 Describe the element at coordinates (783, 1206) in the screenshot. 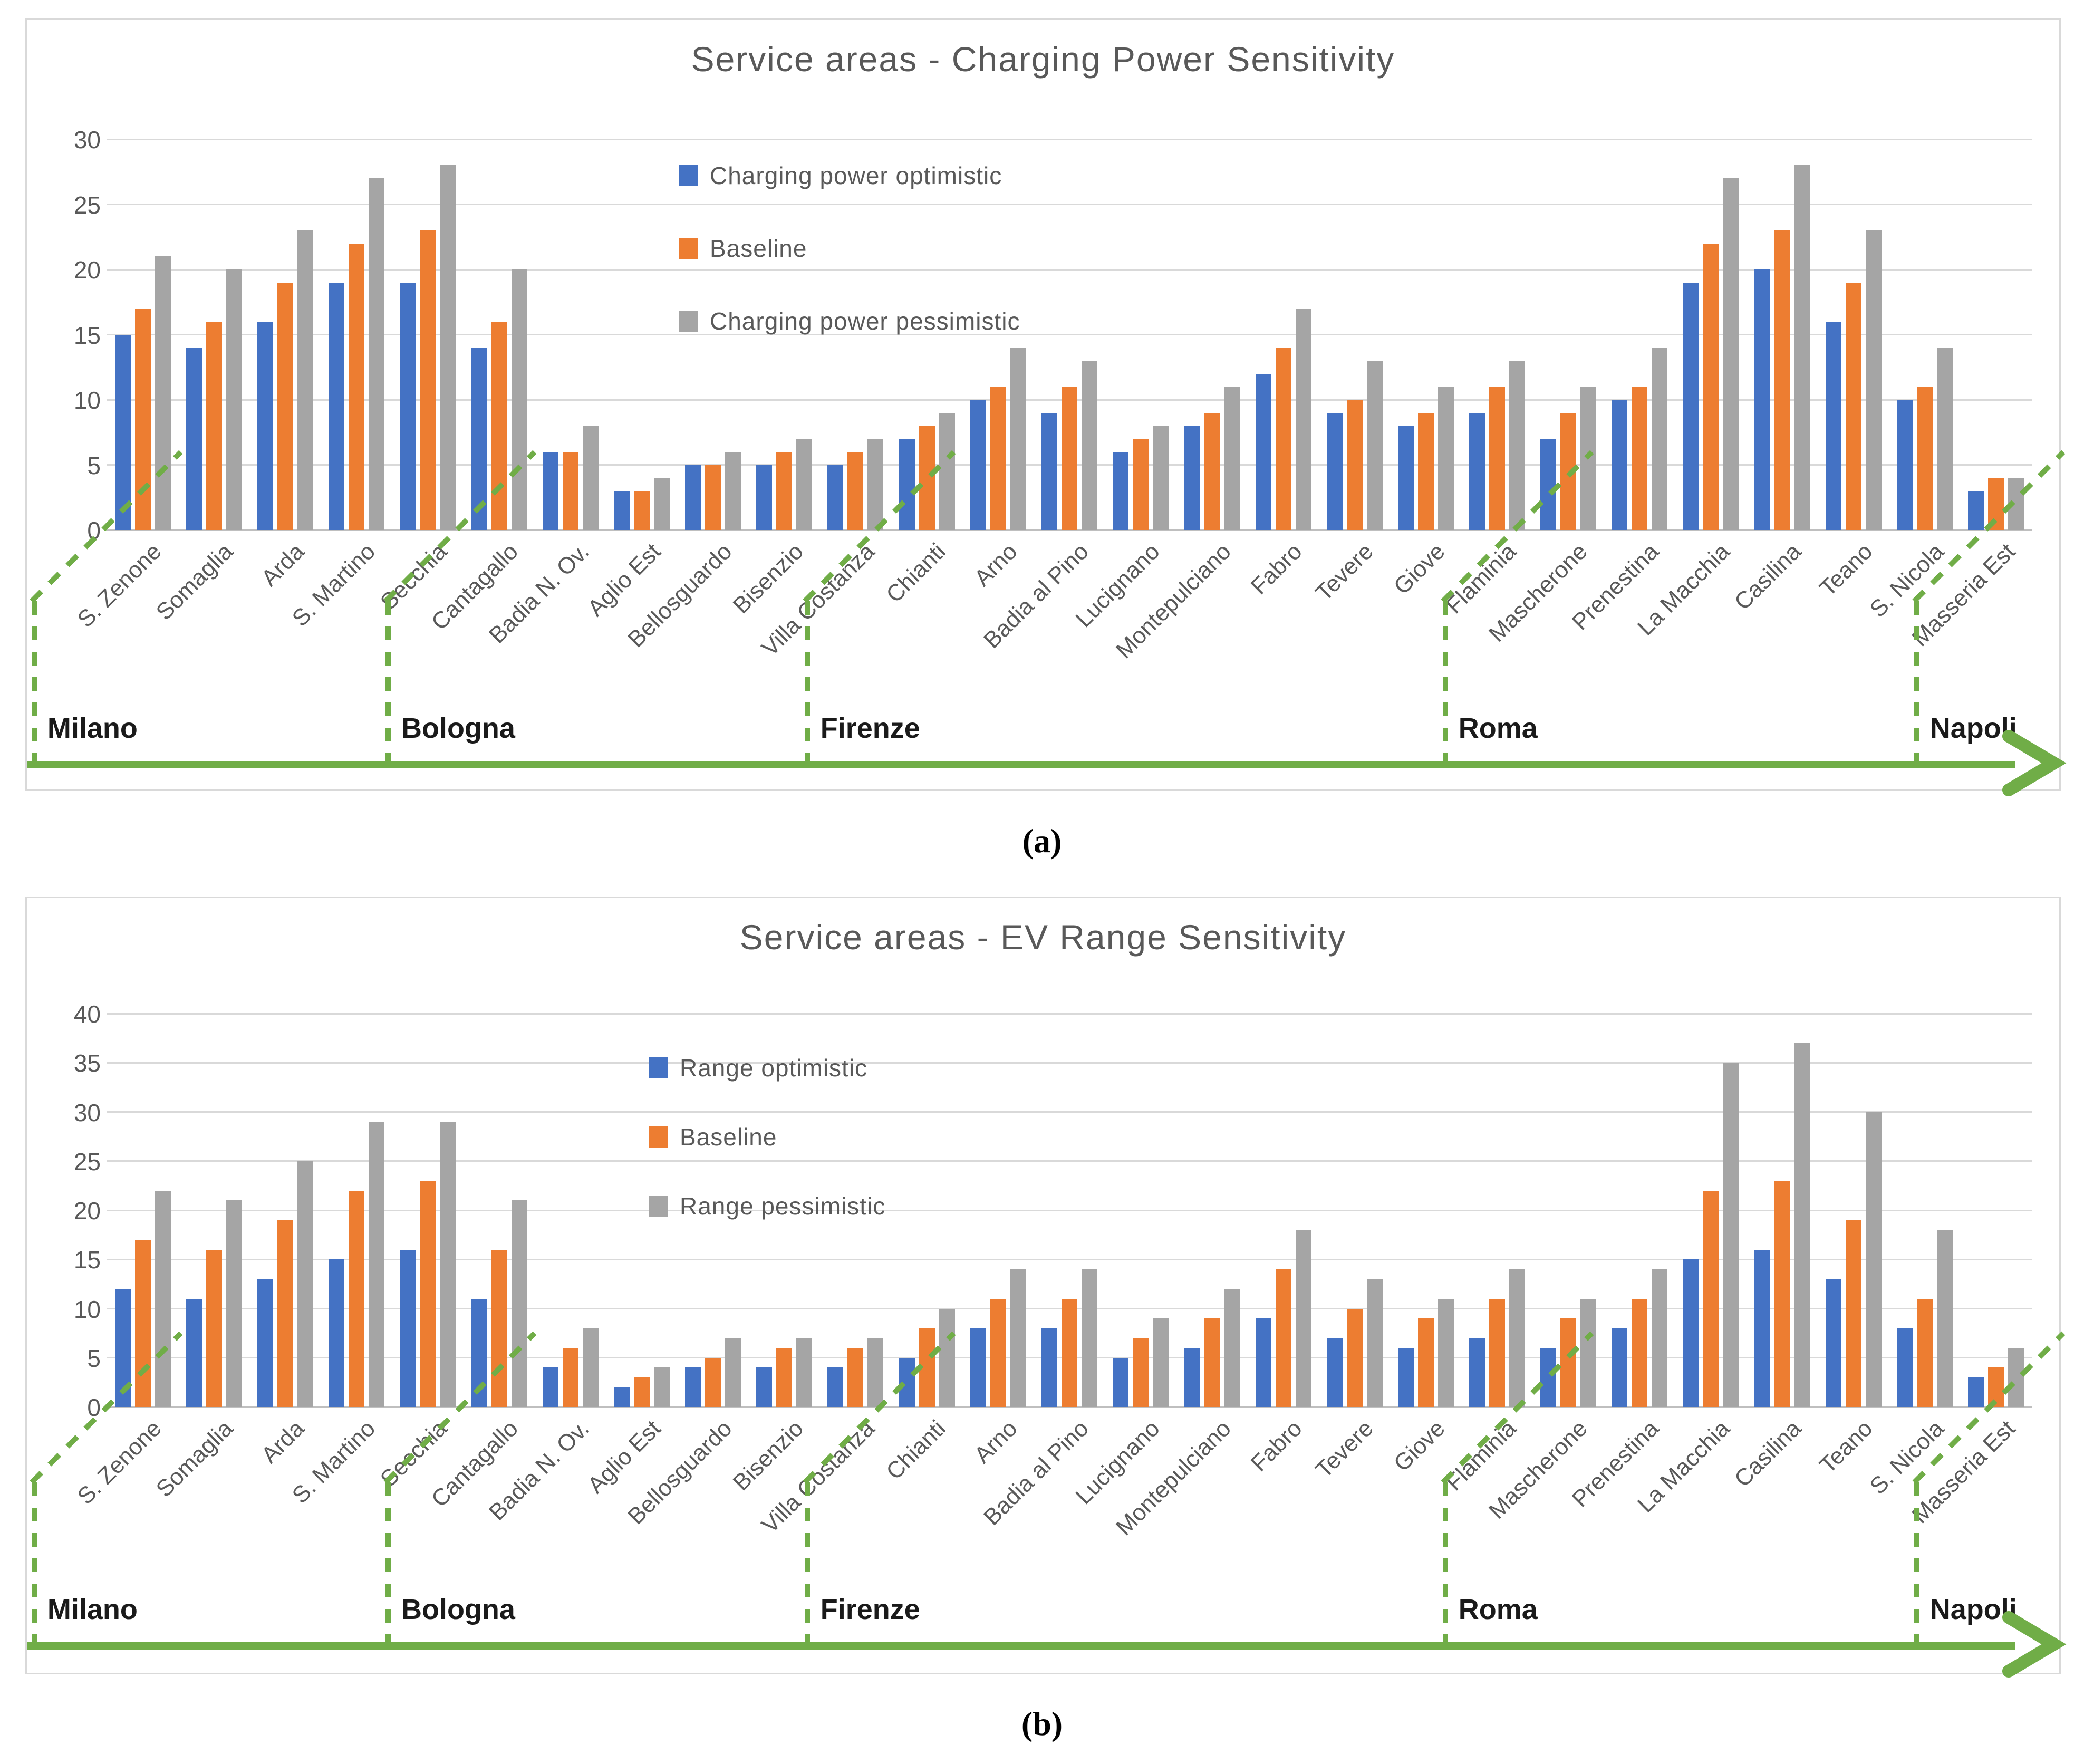

I see `legend-label: Range pessimistic` at that location.